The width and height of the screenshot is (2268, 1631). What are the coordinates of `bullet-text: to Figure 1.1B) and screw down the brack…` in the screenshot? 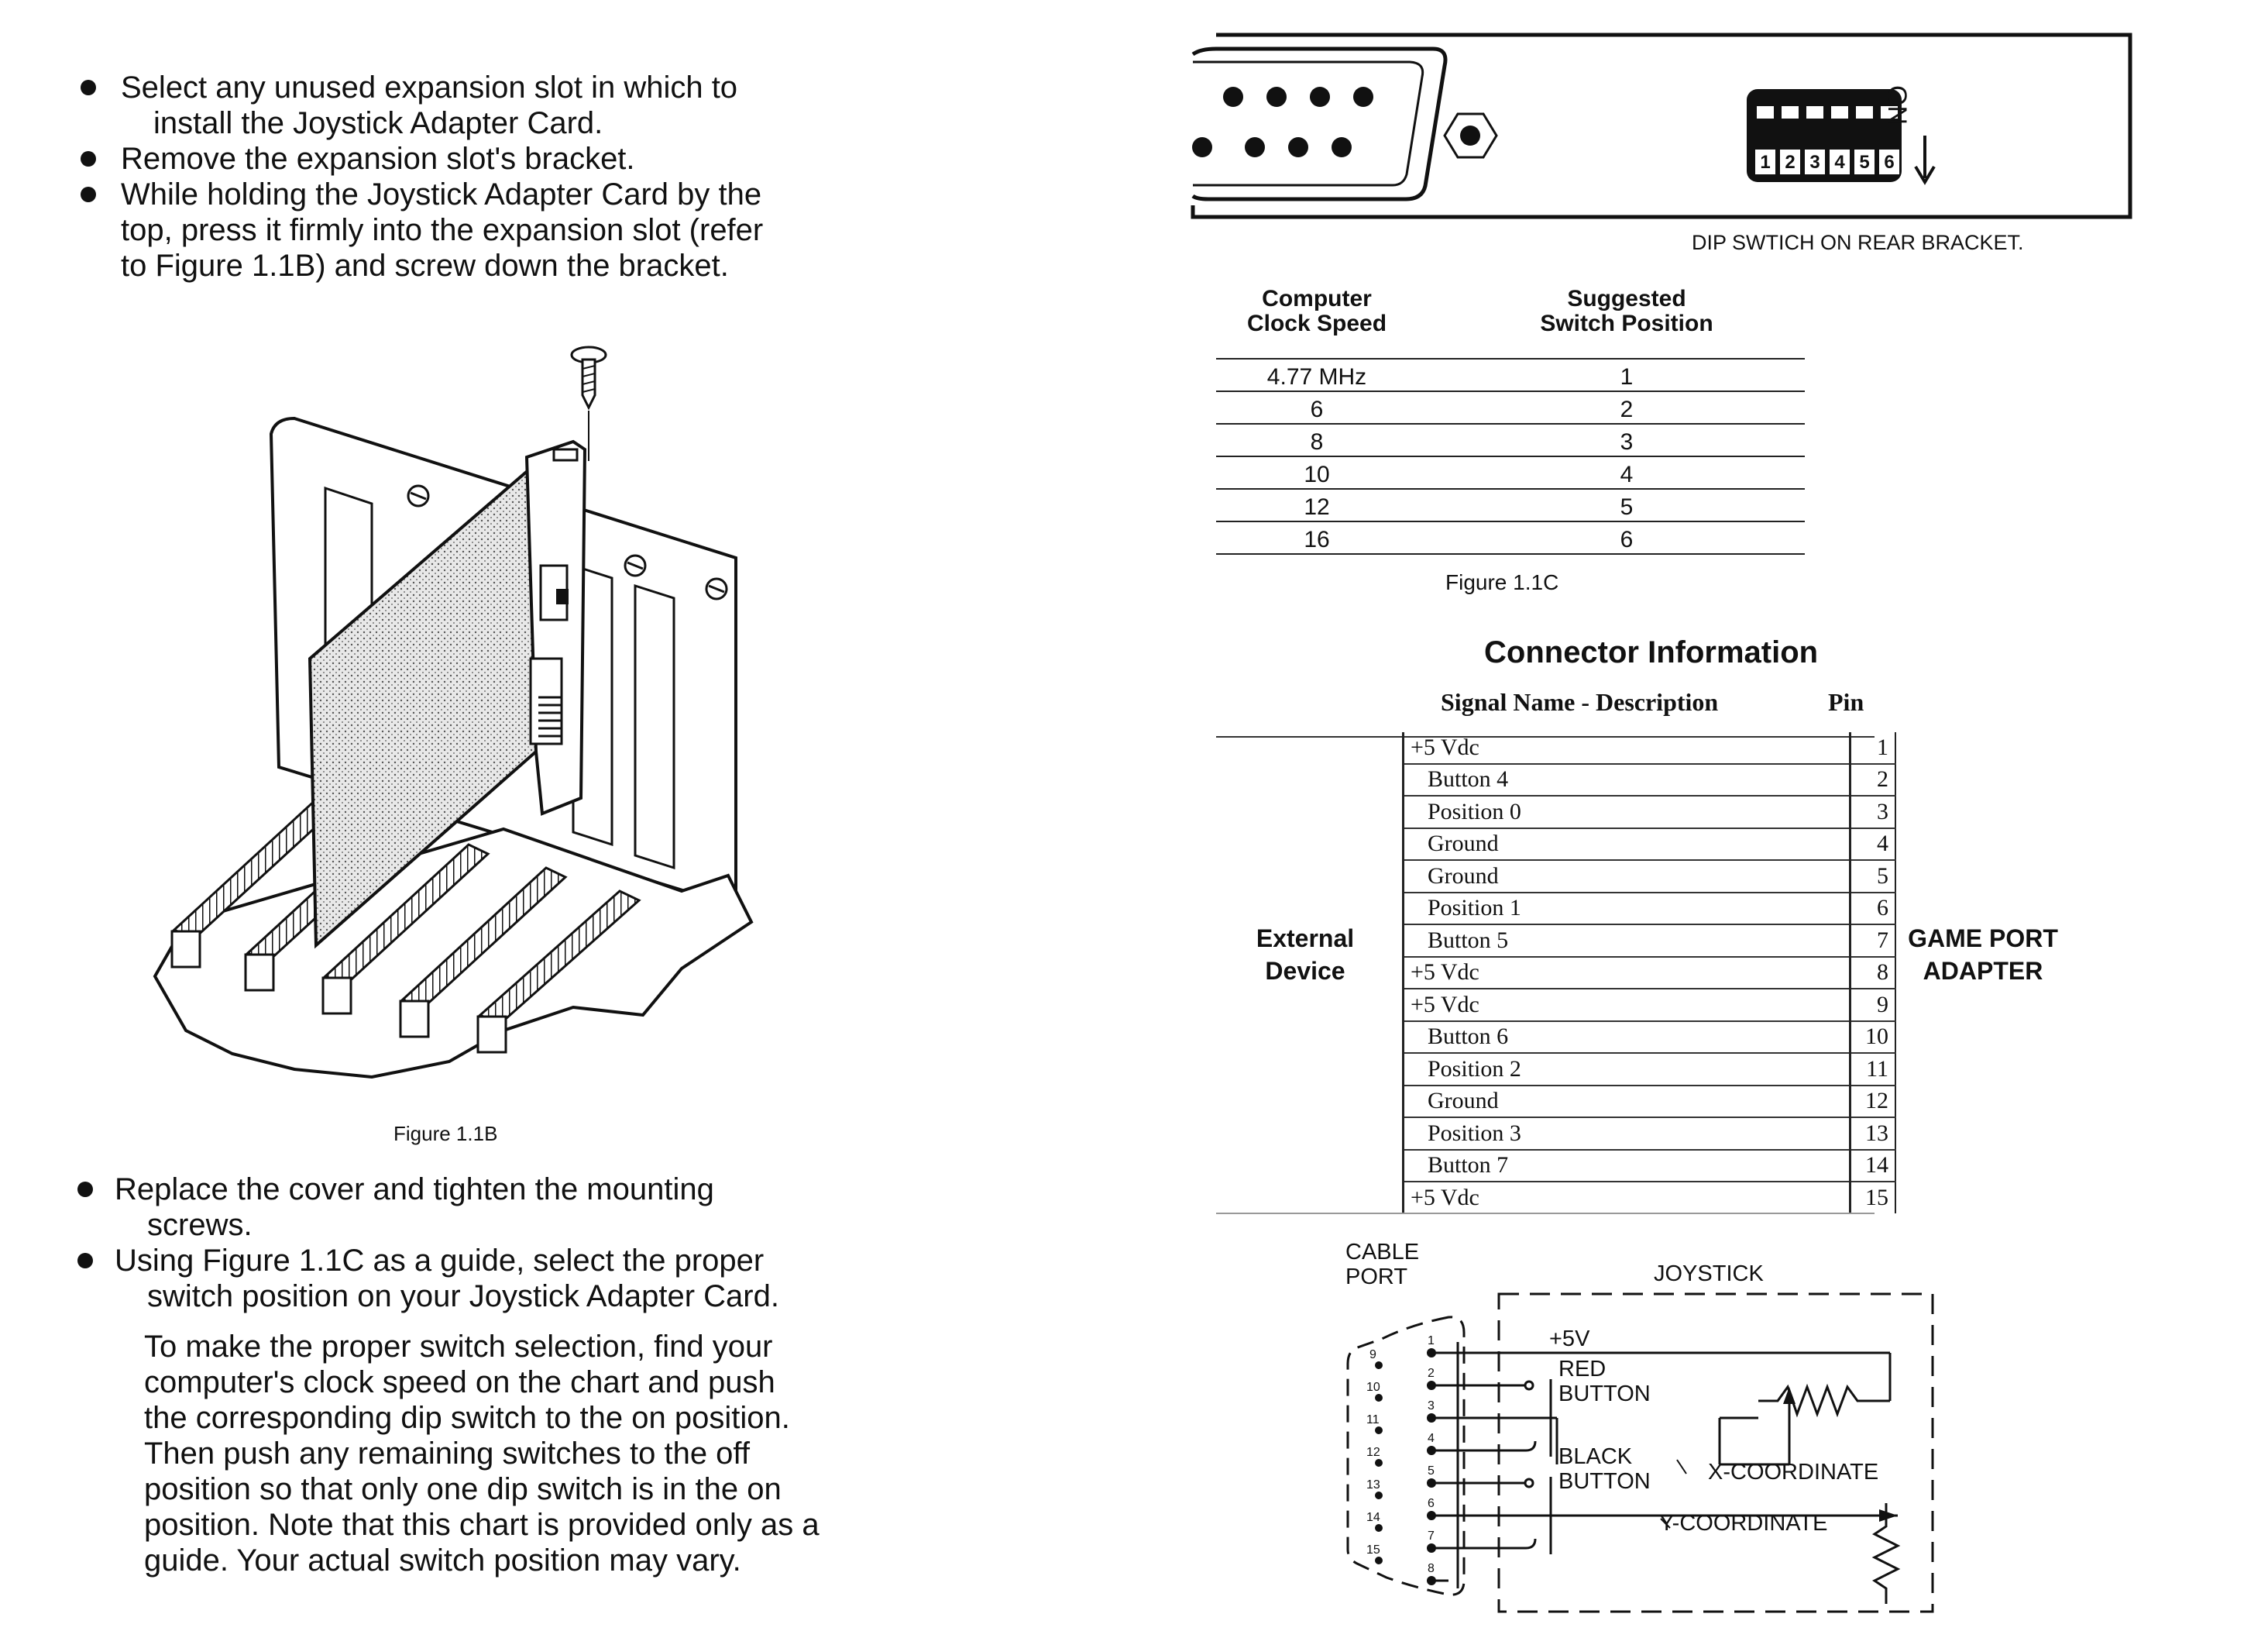 It's located at (425, 266).